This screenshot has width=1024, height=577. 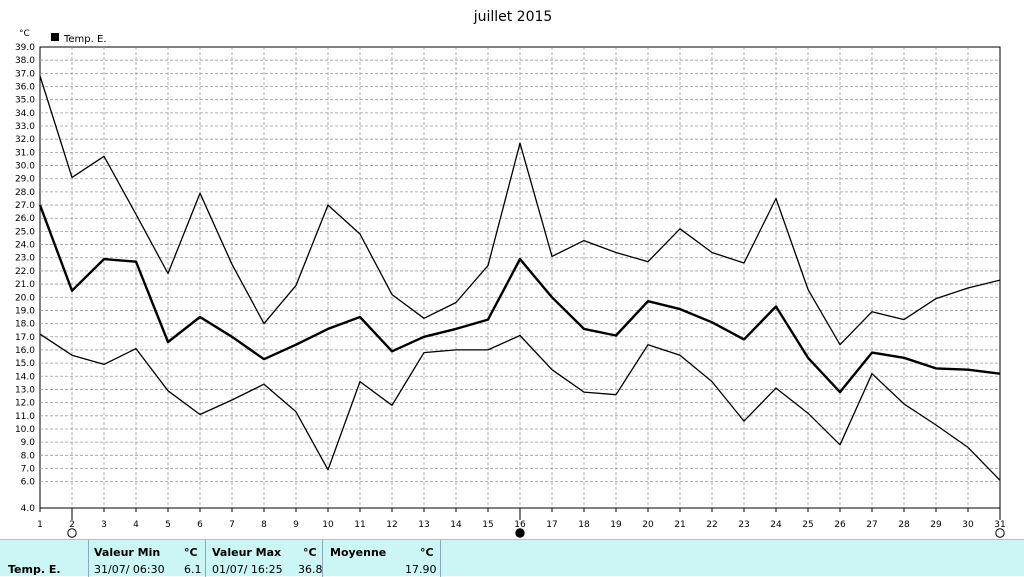 I want to click on x-tick-label: 29, so click(x=936, y=525).